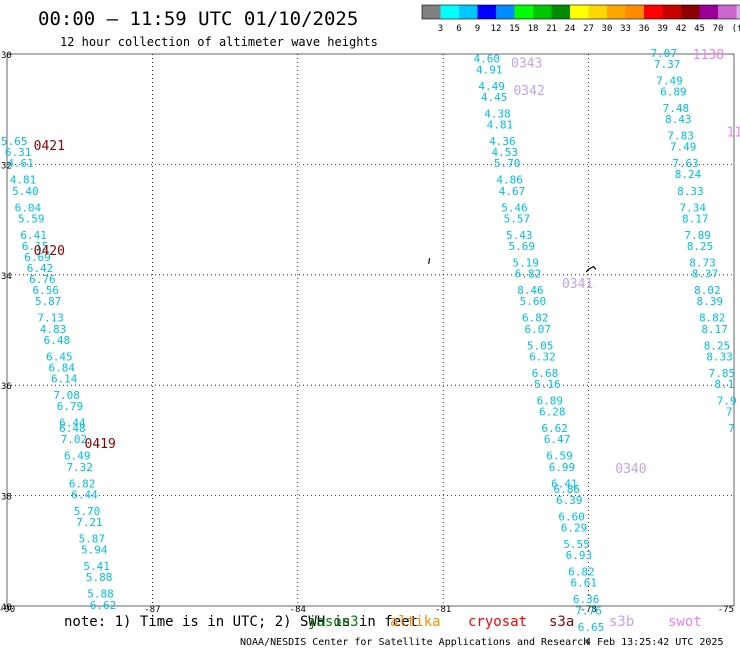  What do you see at coordinates (100, 444) in the screenshot?
I see `pass-time-label: 0419` at bounding box center [100, 444].